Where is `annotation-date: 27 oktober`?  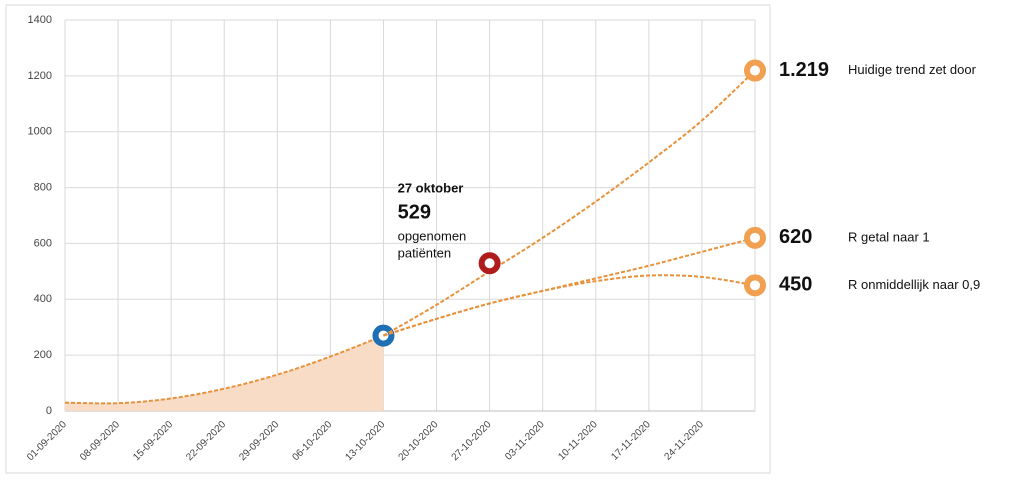 annotation-date: 27 oktober is located at coordinates (431, 188).